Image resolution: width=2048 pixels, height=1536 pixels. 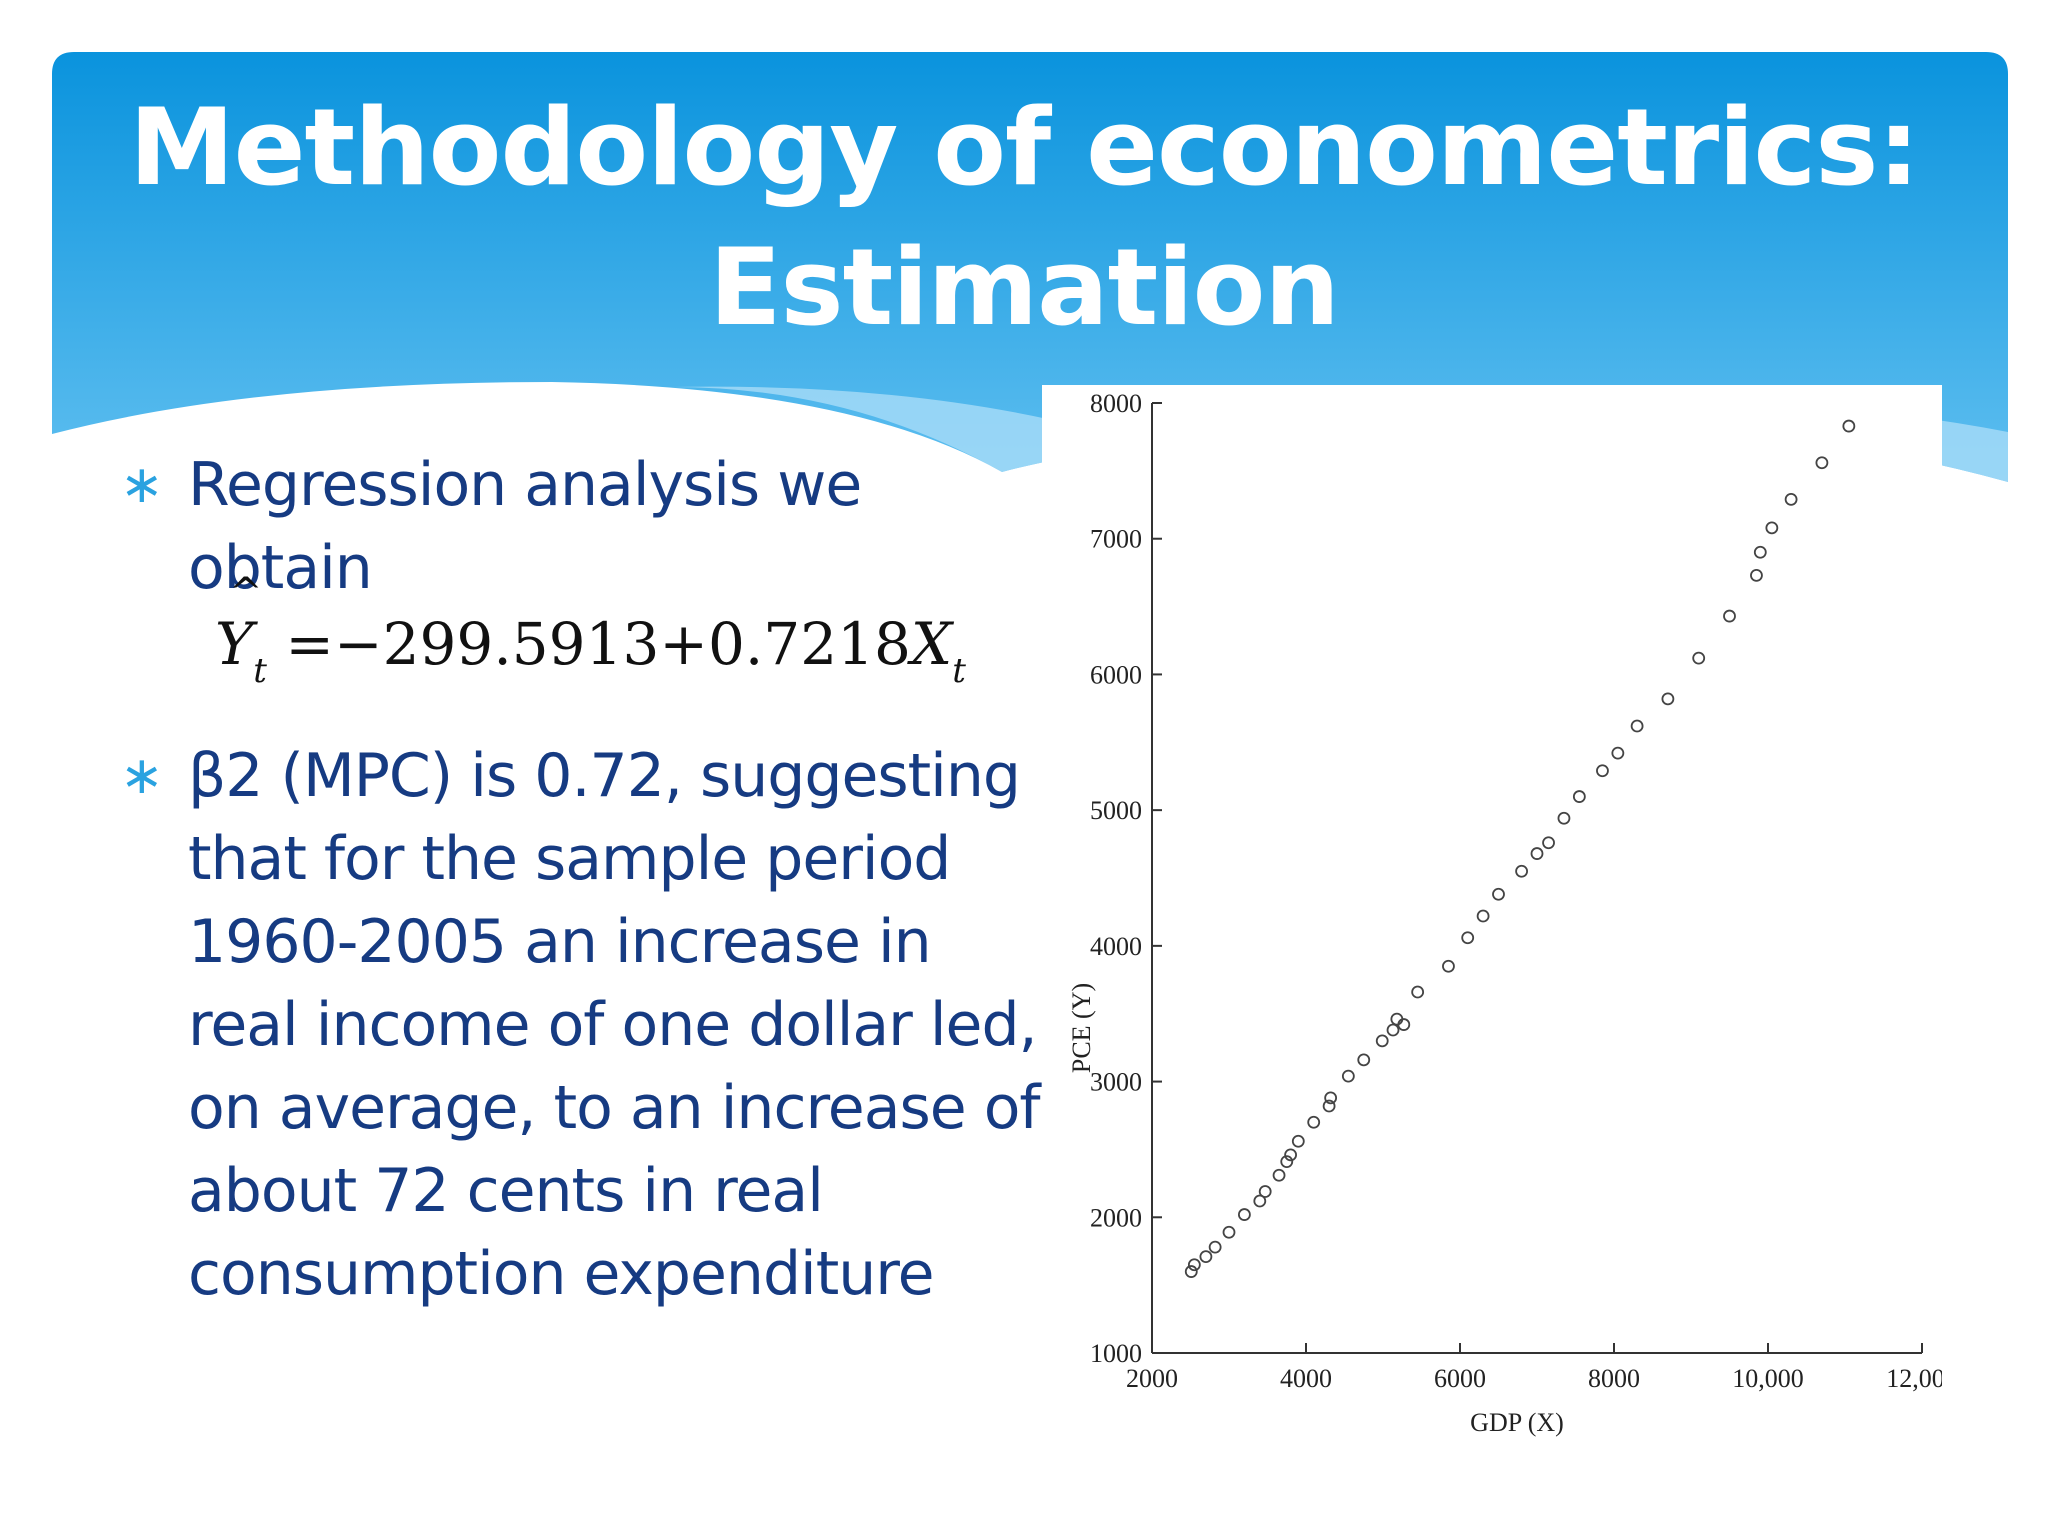 What do you see at coordinates (1024, 147) in the screenshot?
I see `slide-title-line-1: Methodology of econometrics:` at bounding box center [1024, 147].